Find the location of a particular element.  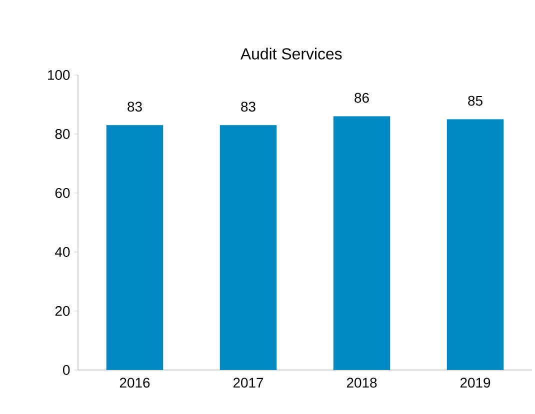

x-tick-label: 2019 is located at coordinates (475, 383).